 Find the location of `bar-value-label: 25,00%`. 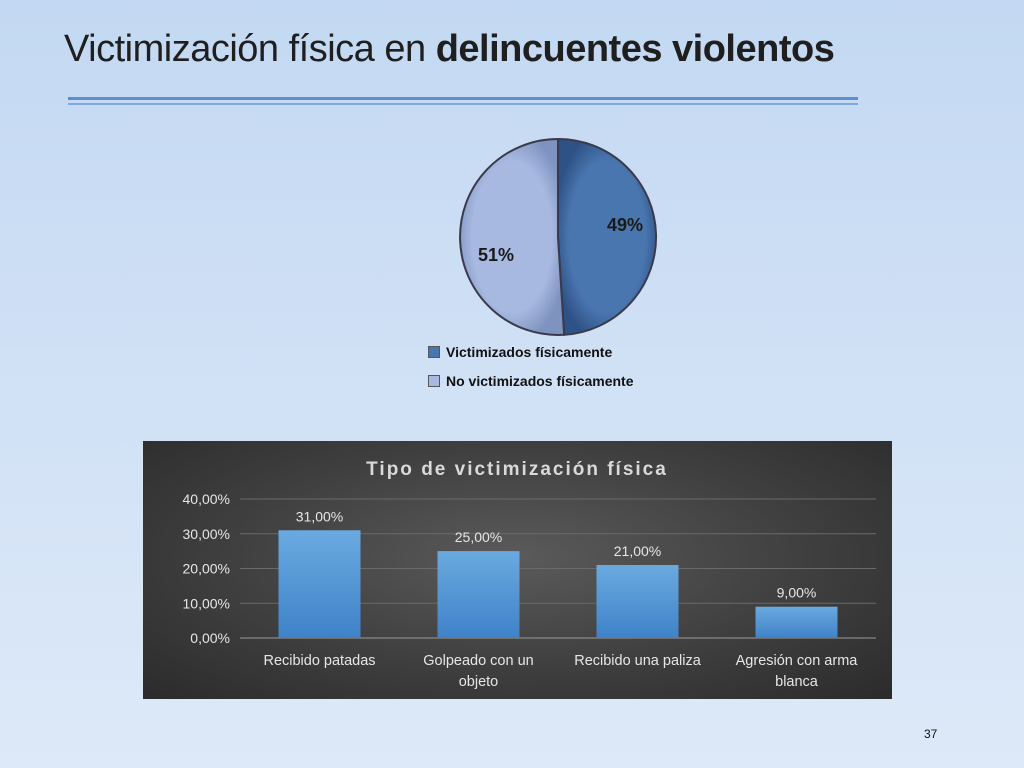

bar-value-label: 25,00% is located at coordinates (478, 537).